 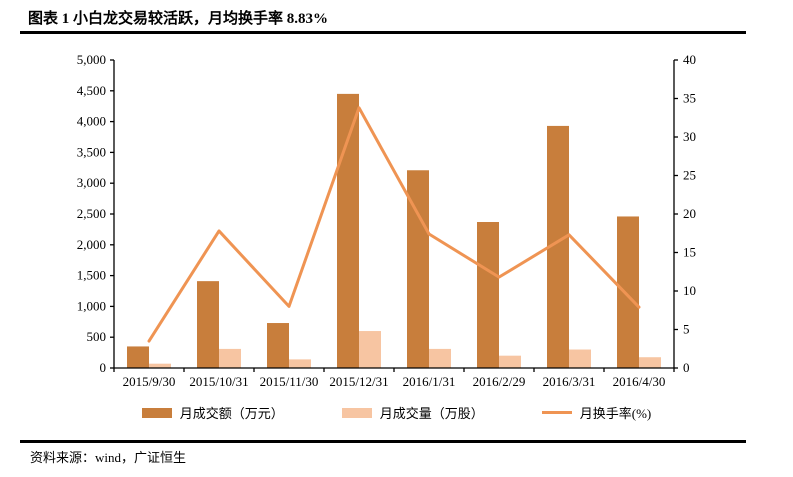 I want to click on legend-item-turnover-amount: 月成交额（万元）, so click(x=212, y=412).